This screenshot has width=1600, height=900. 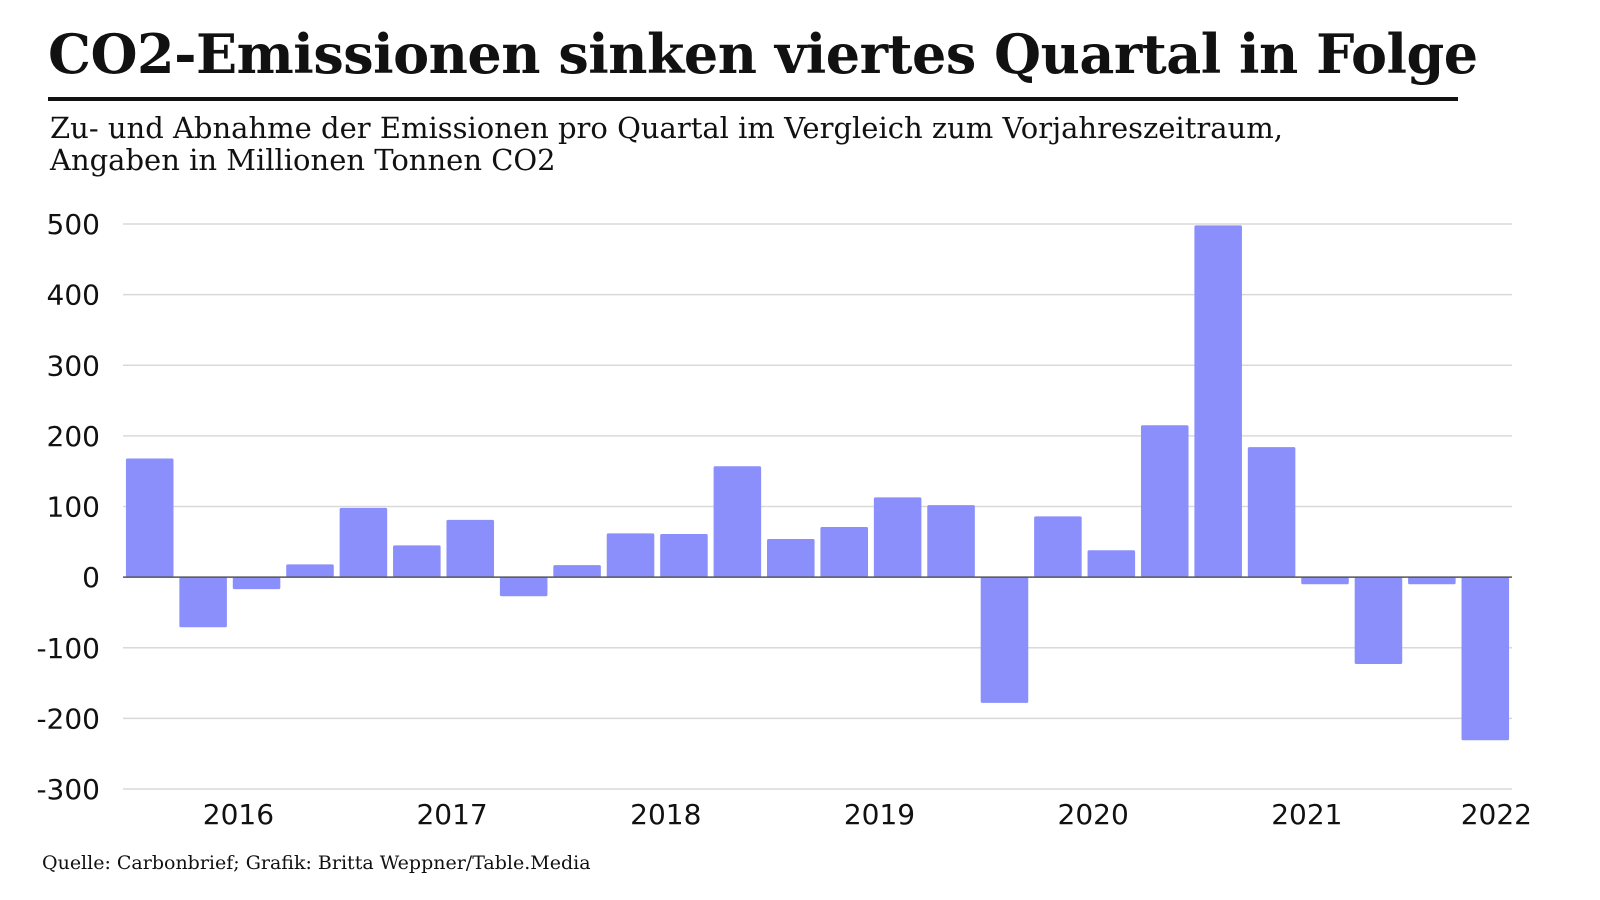 What do you see at coordinates (73, 224) in the screenshot?
I see `y-tick-label: 500` at bounding box center [73, 224].